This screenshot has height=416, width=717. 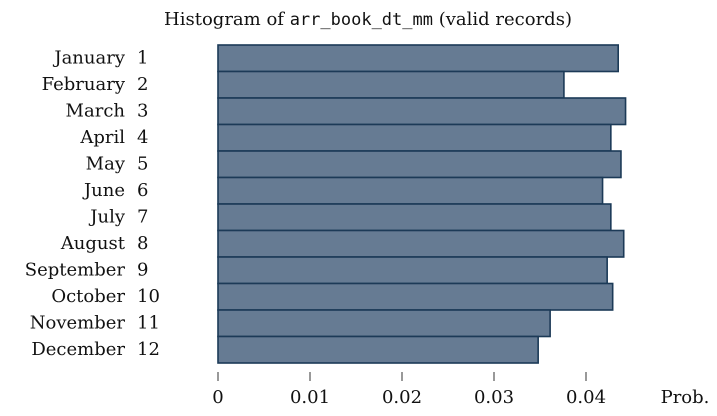 What do you see at coordinates (142, 84) in the screenshot?
I see `y-tick-code: 2` at bounding box center [142, 84].